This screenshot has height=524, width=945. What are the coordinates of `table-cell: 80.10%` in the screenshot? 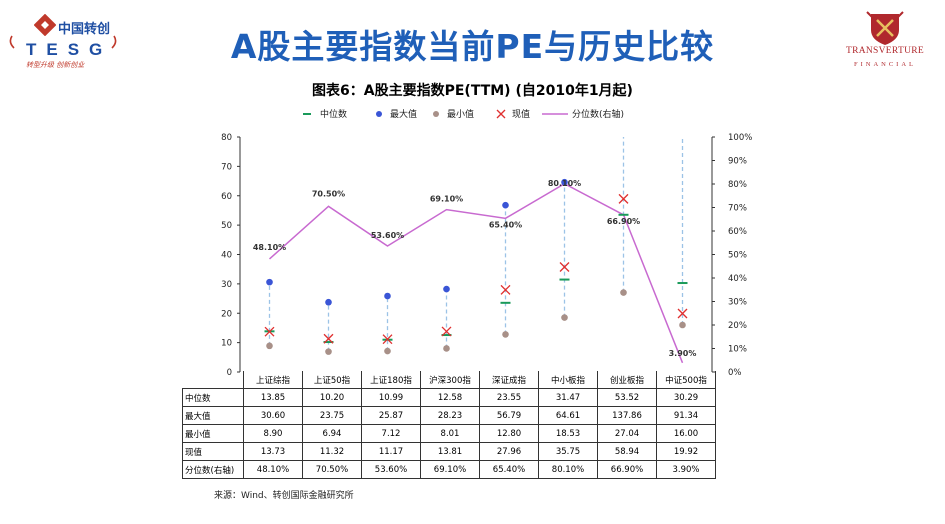 It's located at (568, 469).